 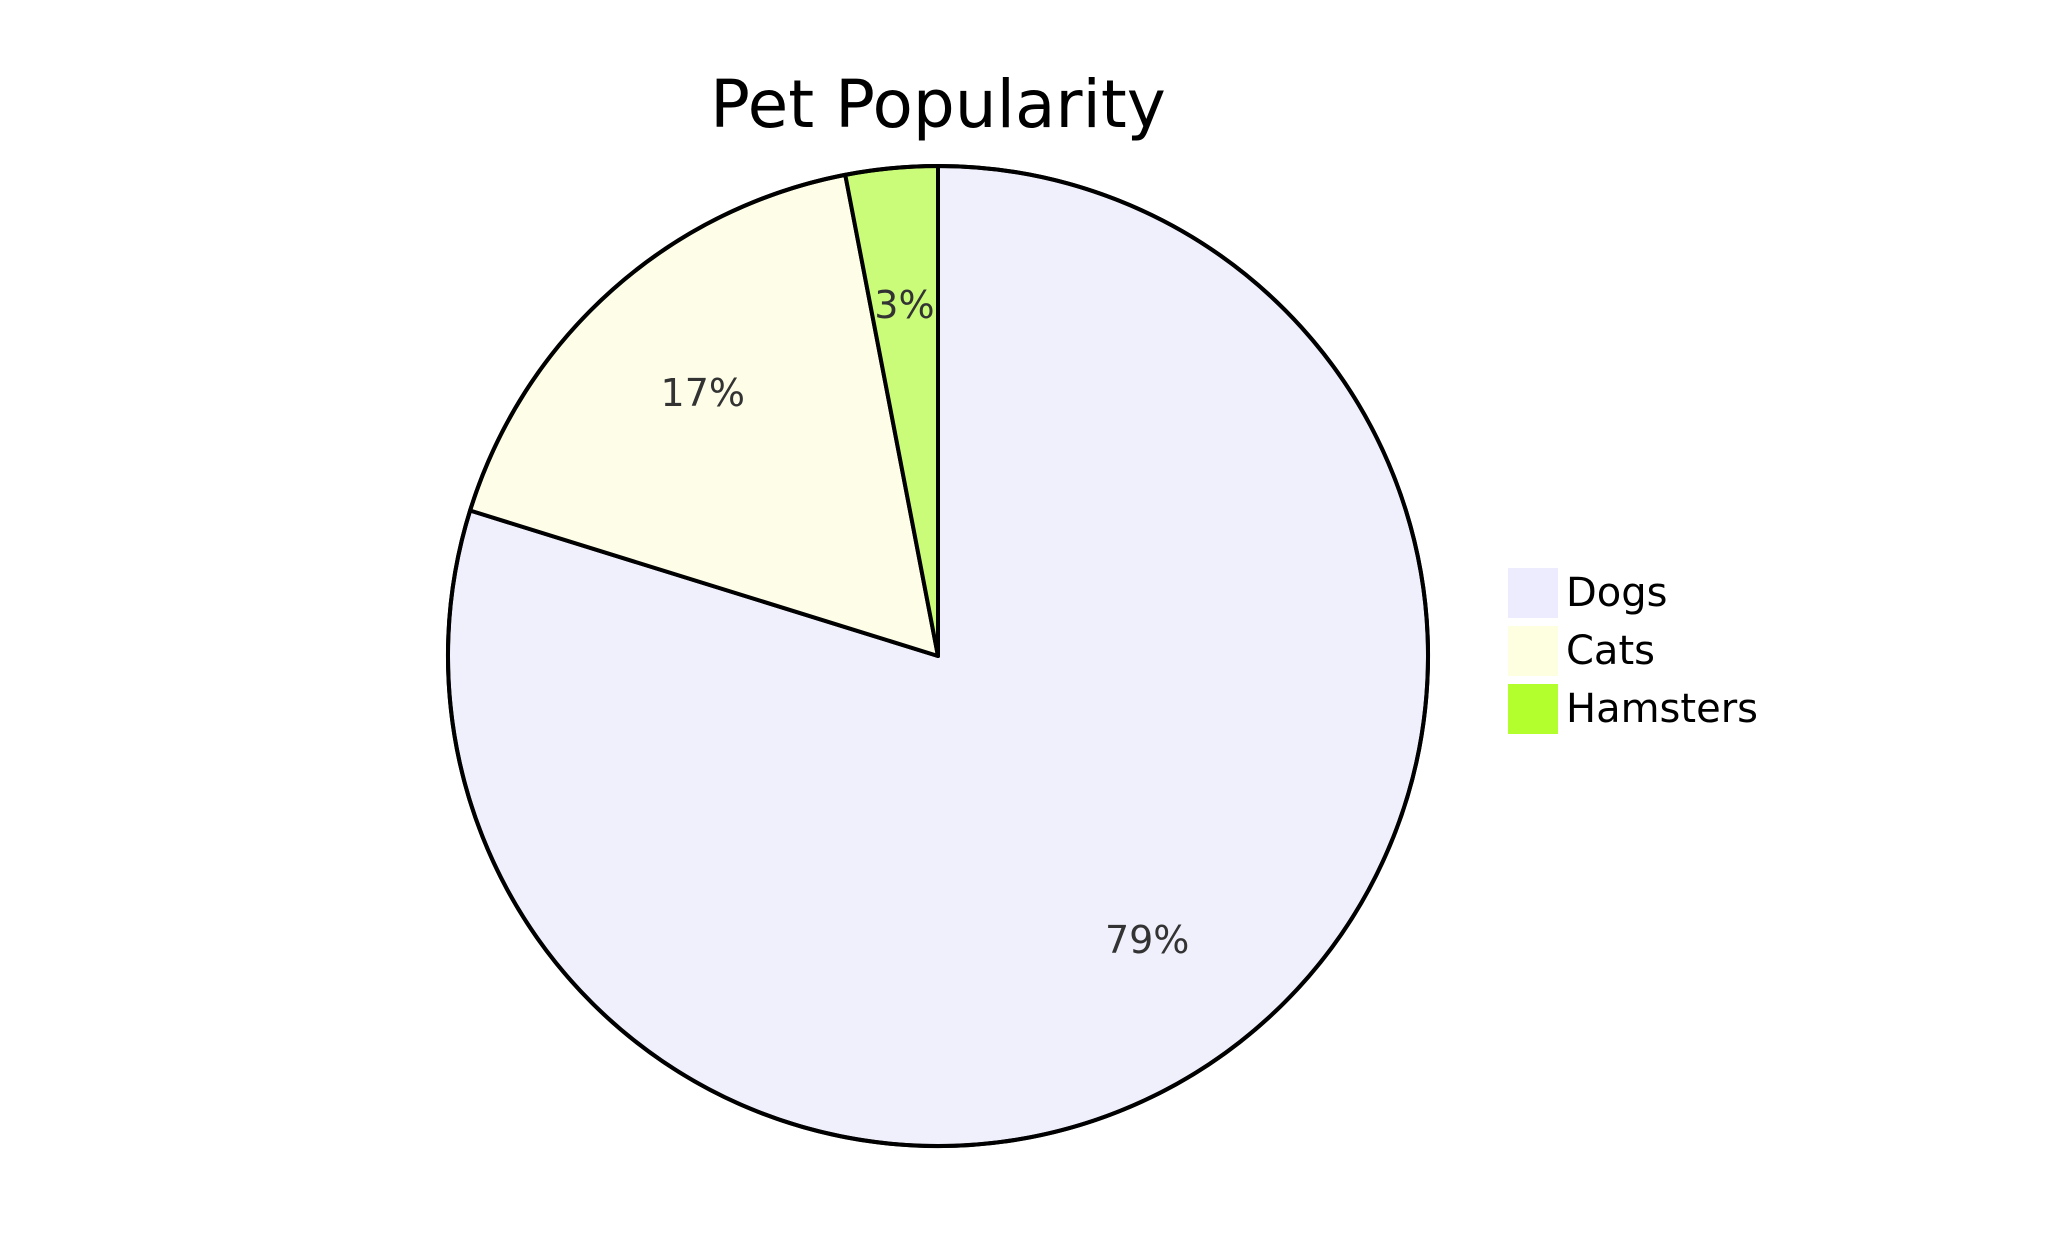 I want to click on slice-label-cats: 17%, so click(x=703, y=393).